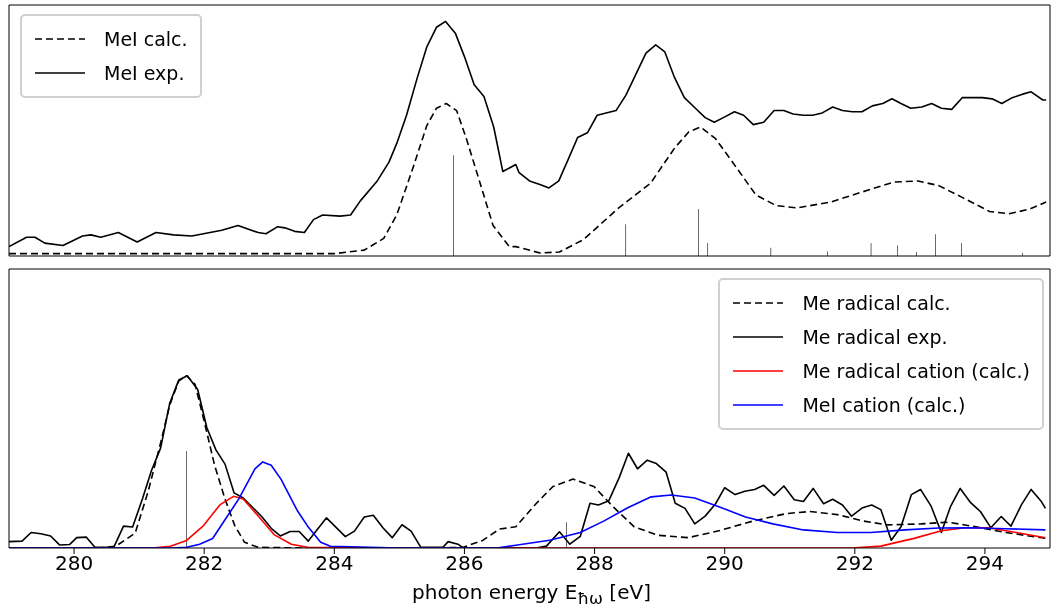 This screenshot has height=611, width=1054. I want to click on x-tick-label: 292, so click(854, 563).